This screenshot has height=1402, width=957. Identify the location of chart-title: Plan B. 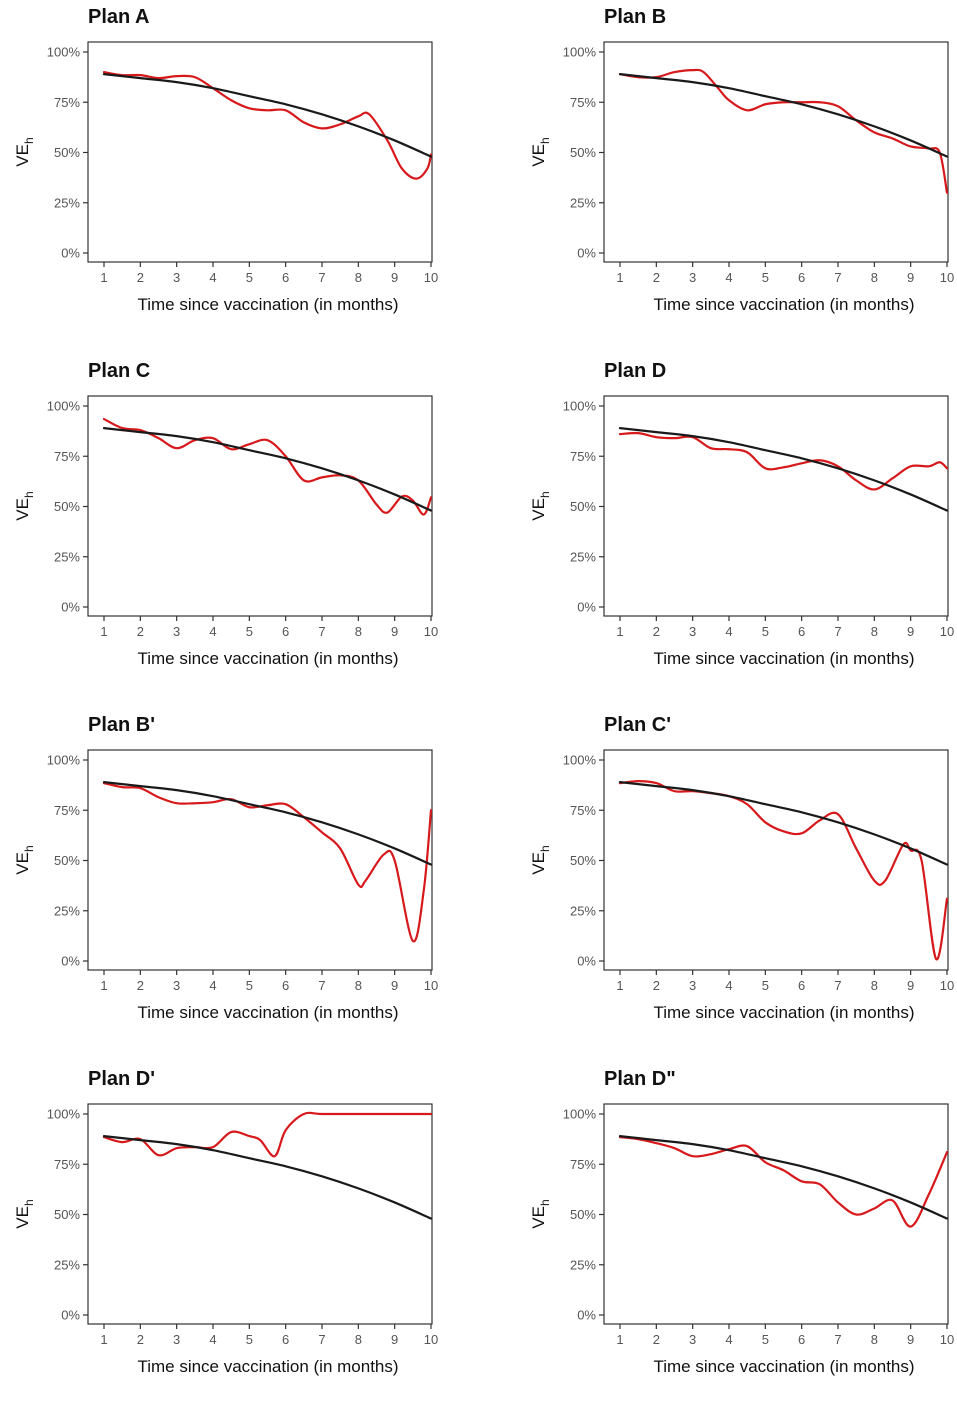
(635, 17).